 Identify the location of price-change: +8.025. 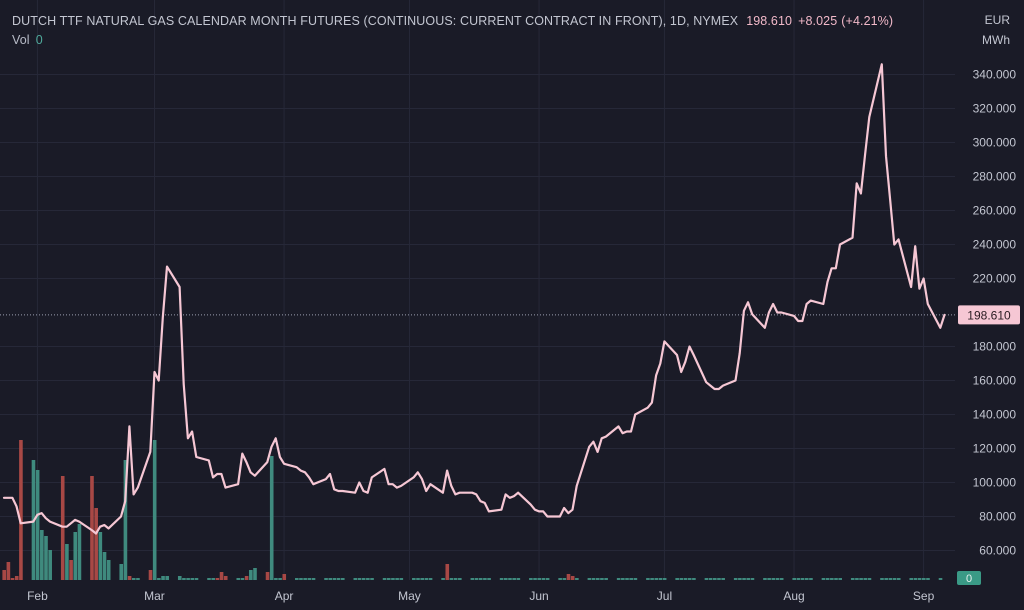
(818, 21).